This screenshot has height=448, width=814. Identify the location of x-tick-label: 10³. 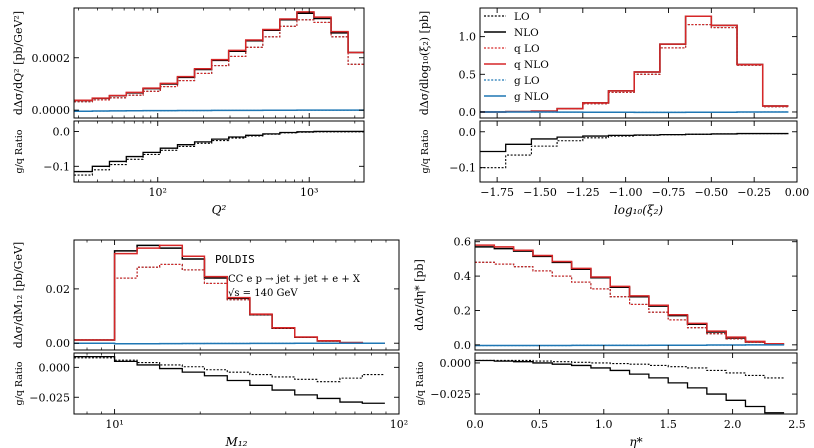
(309, 192).